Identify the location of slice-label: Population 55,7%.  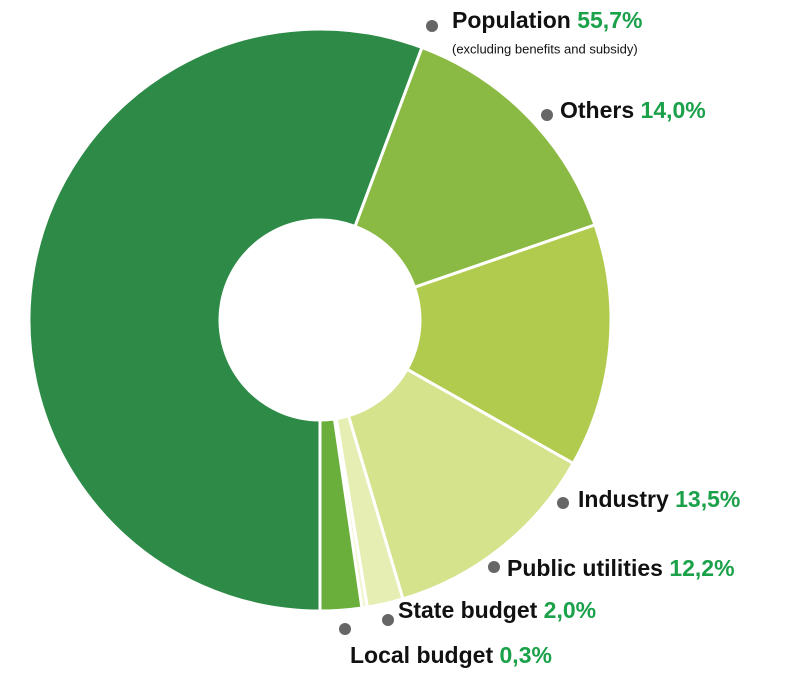
(547, 20).